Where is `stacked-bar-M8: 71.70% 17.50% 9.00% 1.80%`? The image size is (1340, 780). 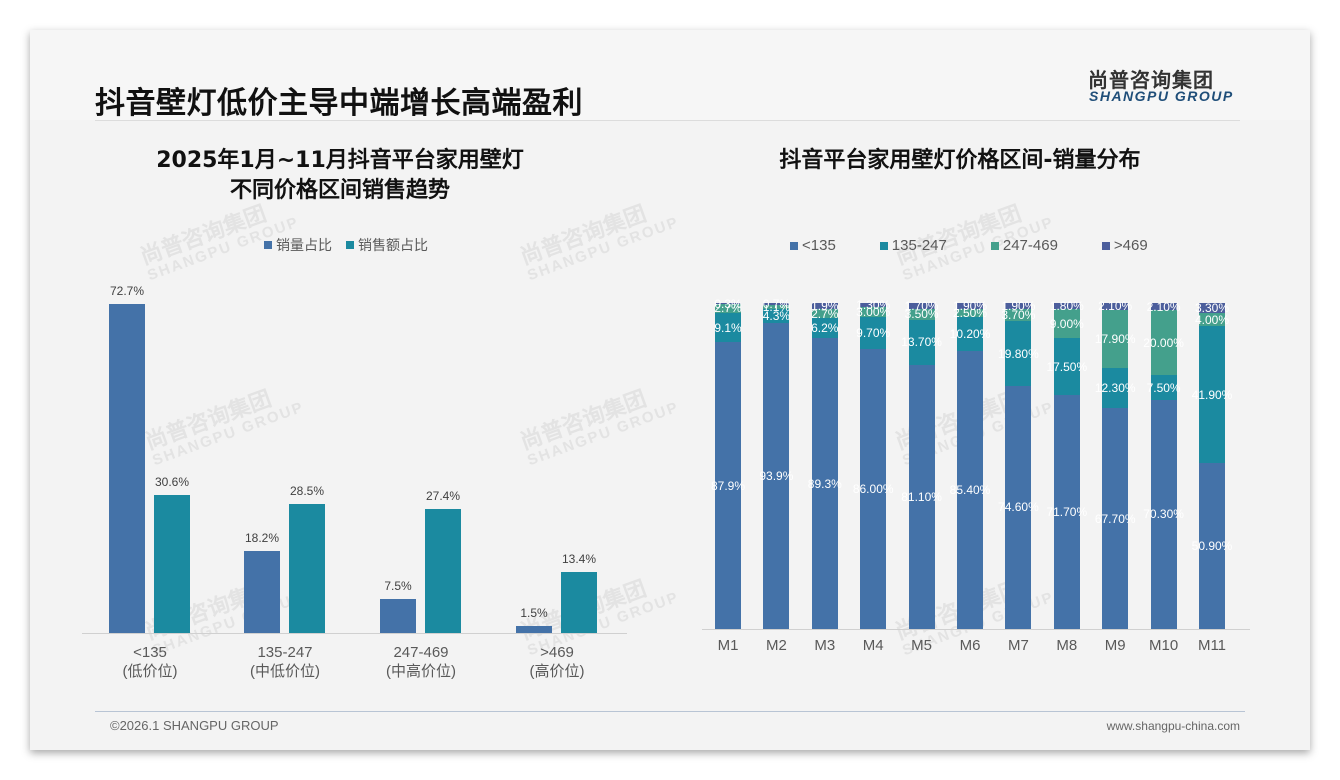
stacked-bar-M8: 71.70% 17.50% 9.00% 1.80% is located at coordinates (1066, 464).